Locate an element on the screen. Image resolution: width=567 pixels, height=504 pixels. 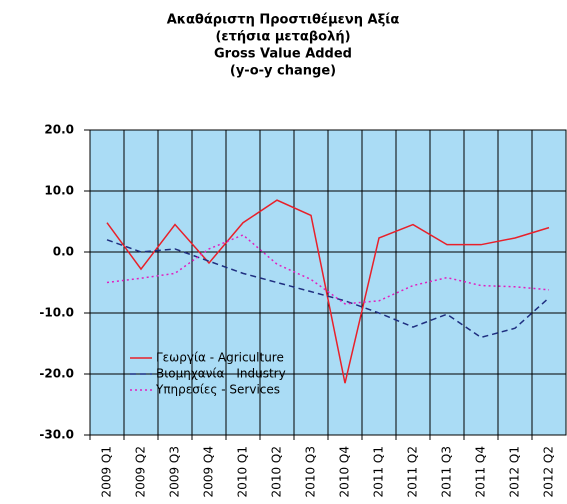
x-tick-label: 2011 Q1 is located at coordinates (379, 471).